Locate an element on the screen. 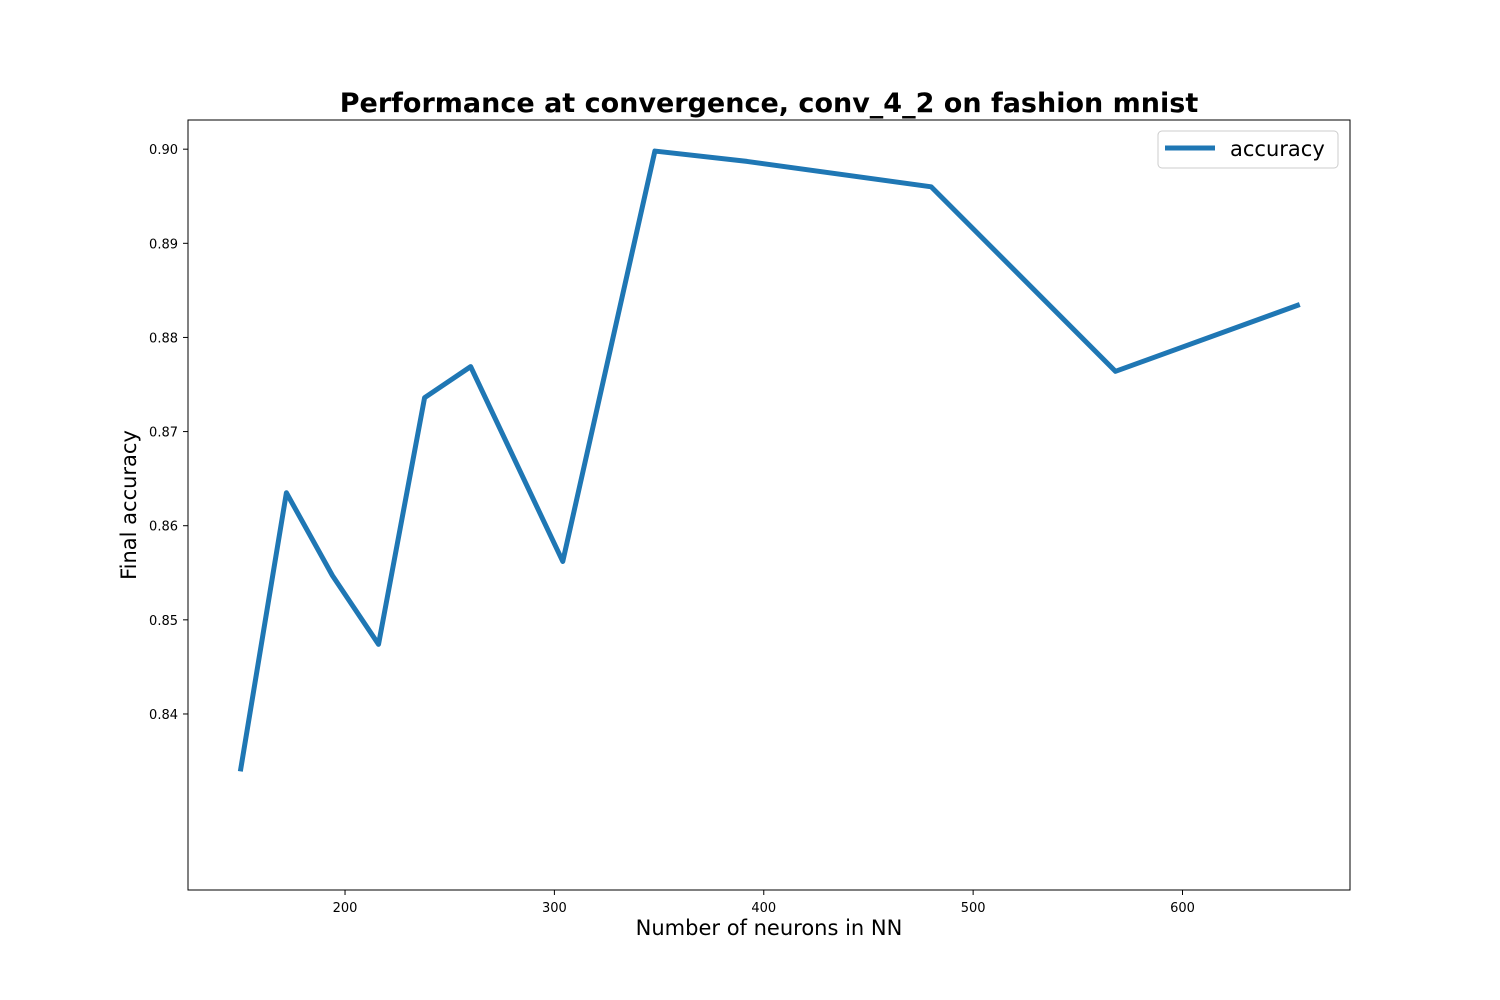  y-tick-label: 0.86 is located at coordinates (163, 527).